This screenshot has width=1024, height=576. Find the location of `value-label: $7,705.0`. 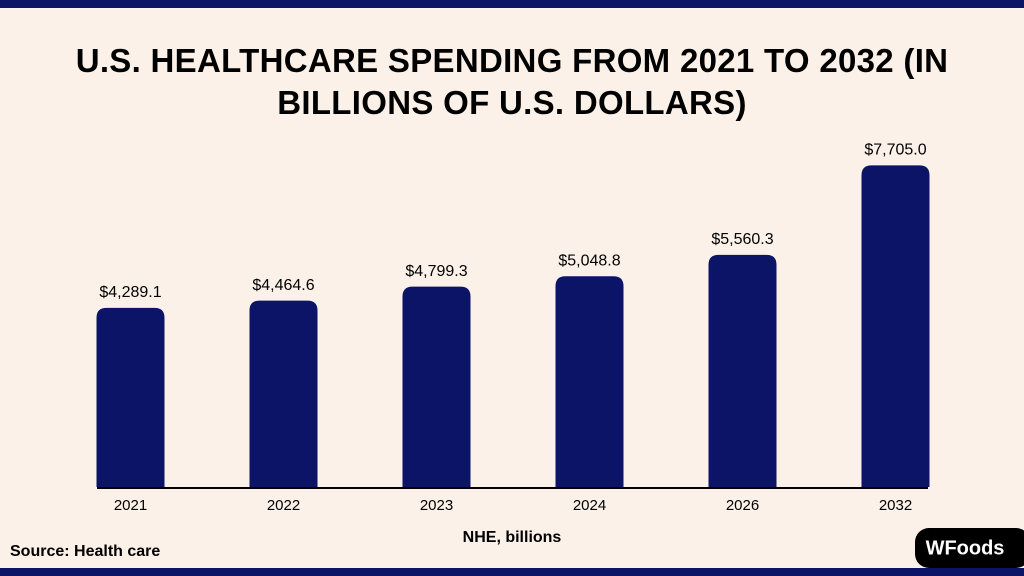

value-label: $7,705.0 is located at coordinates (895, 150).